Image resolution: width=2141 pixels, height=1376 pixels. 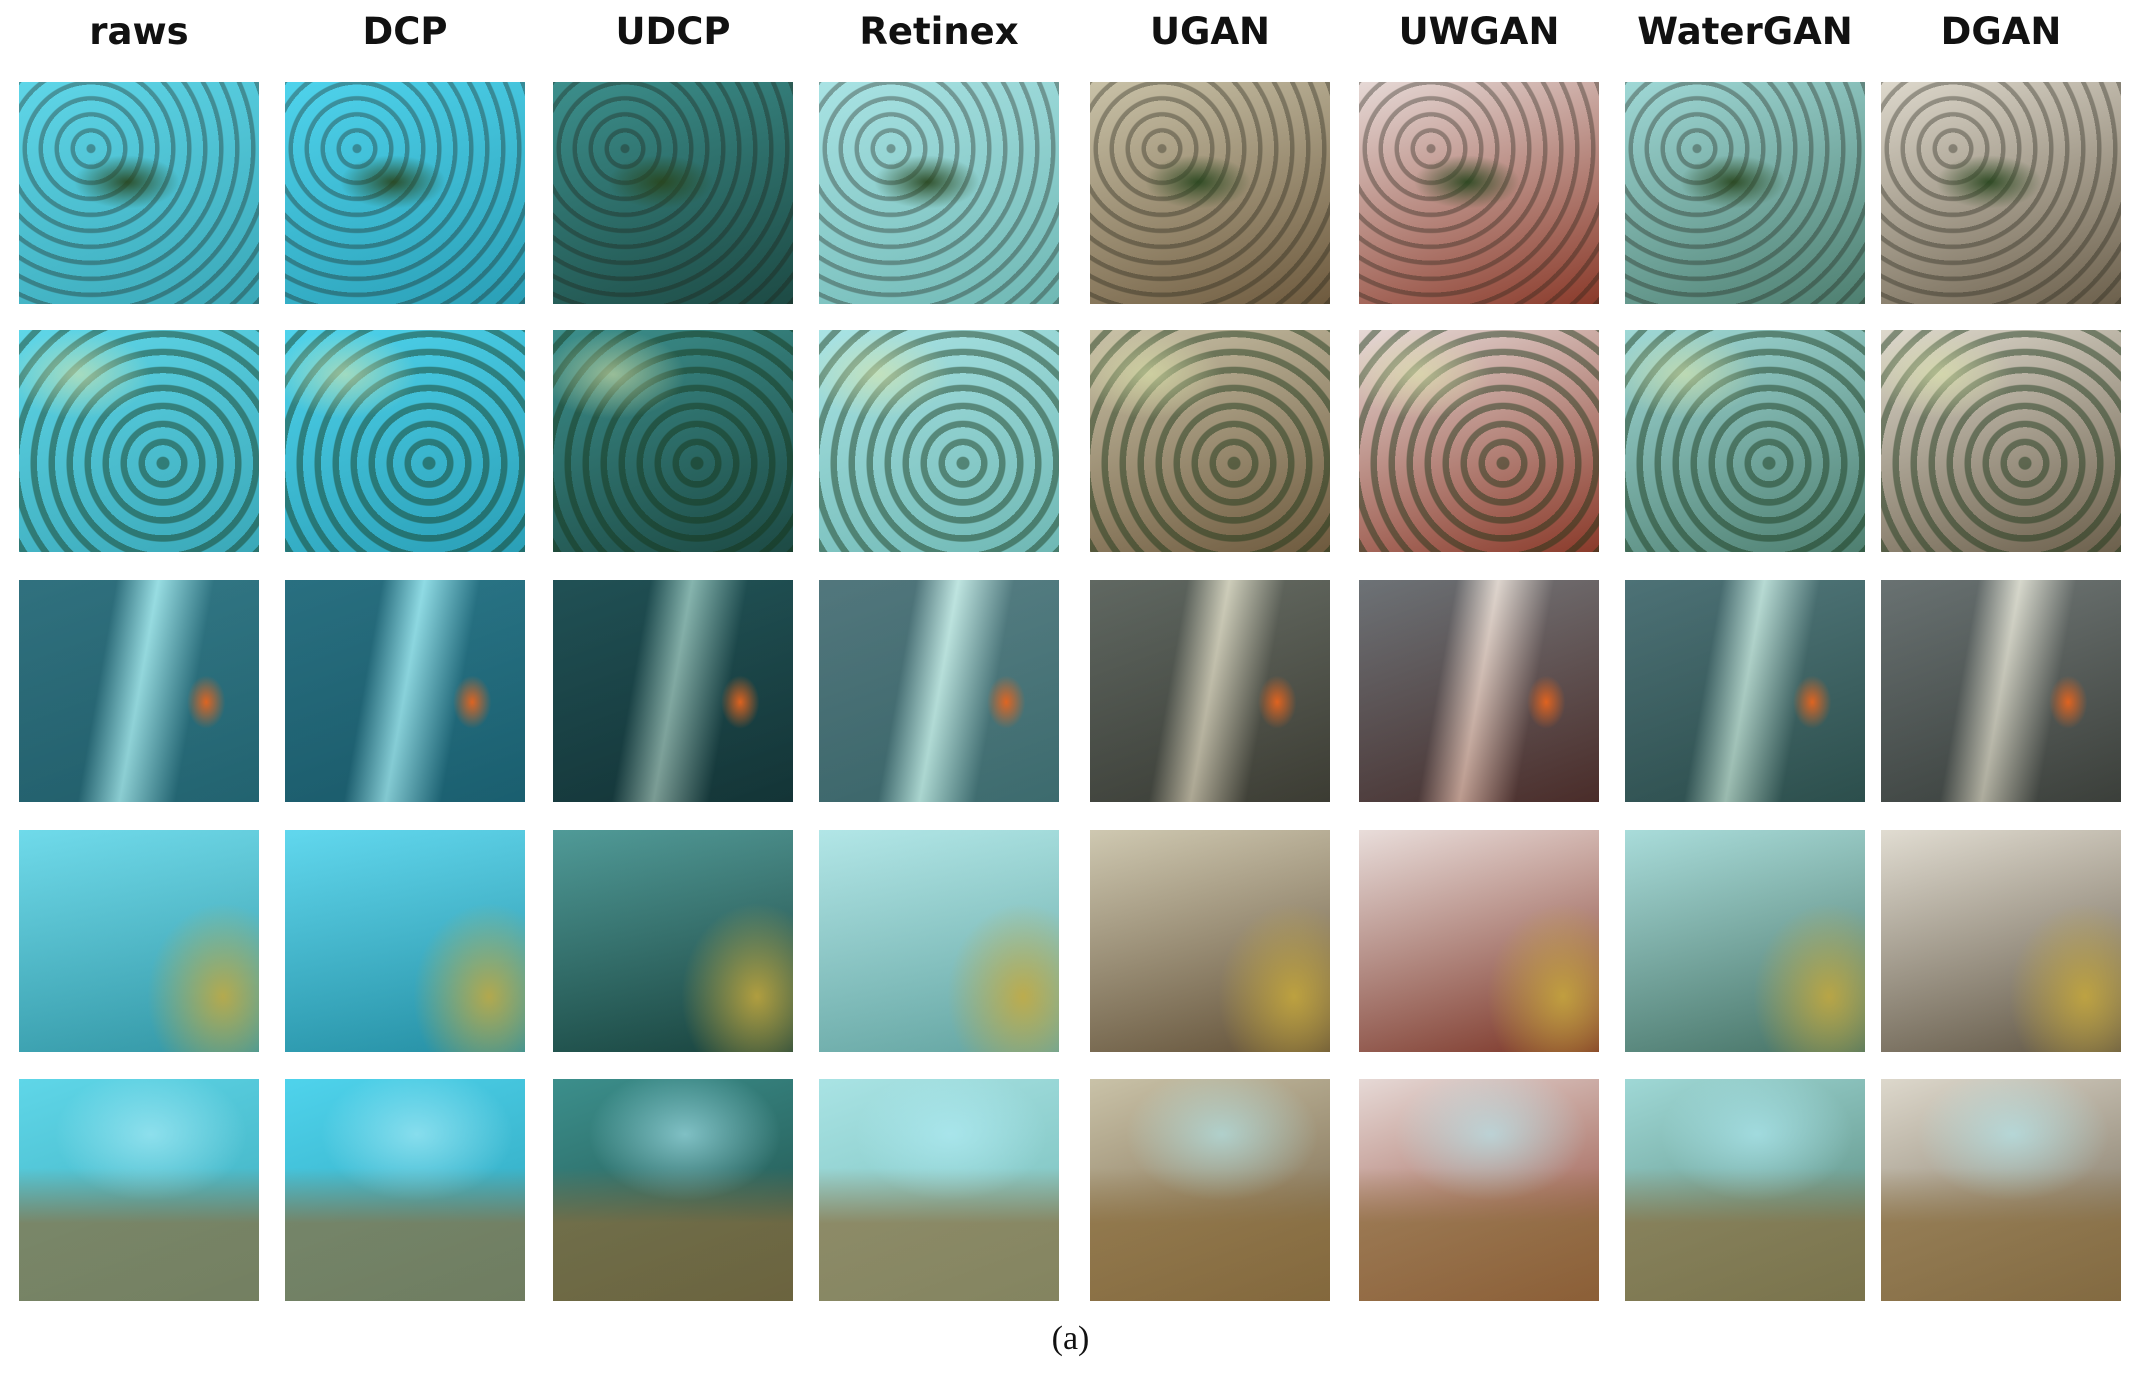 What do you see at coordinates (1745, 31) in the screenshot?
I see `column-header: WaterGAN` at bounding box center [1745, 31].